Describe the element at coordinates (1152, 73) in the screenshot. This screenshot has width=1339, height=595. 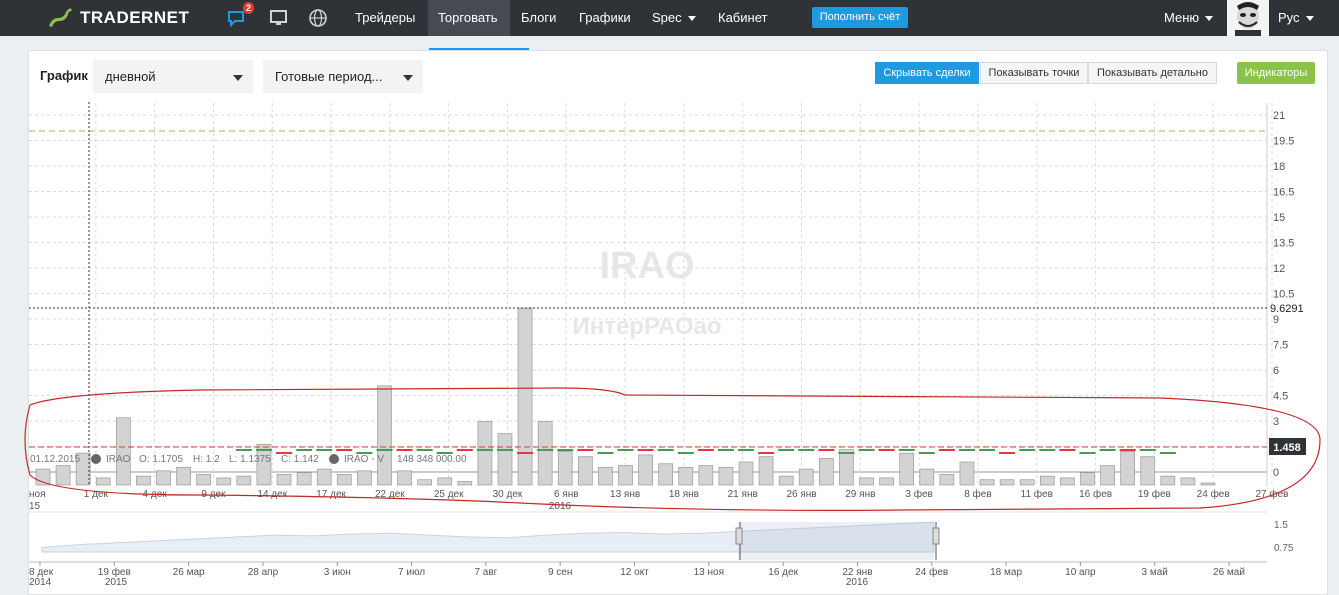
I see `show-detailed-button: Показывать детально` at that location.